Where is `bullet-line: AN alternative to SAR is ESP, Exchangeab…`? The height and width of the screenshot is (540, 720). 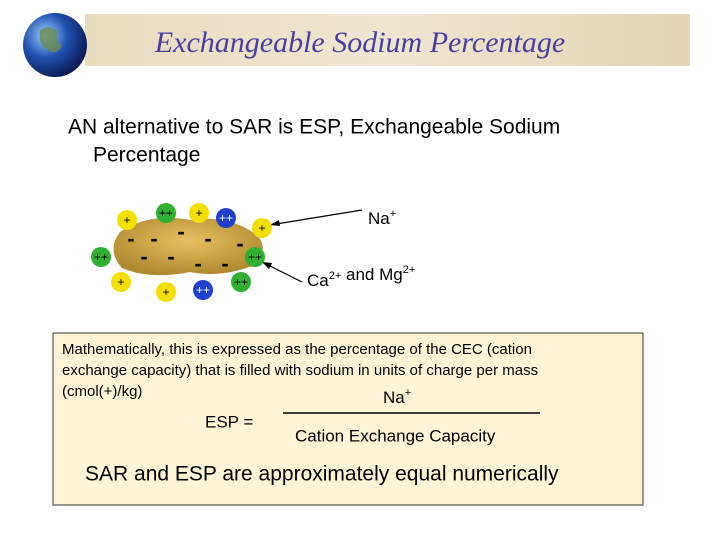 bullet-line: AN alternative to SAR is ESP, Exchangeab… is located at coordinates (314, 127).